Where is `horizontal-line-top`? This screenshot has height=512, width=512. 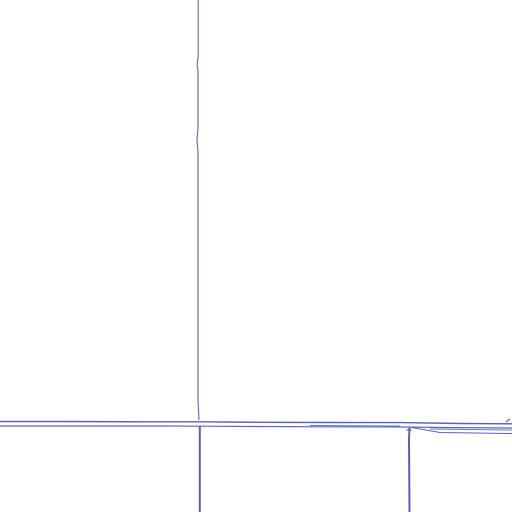
horizontal-line-top is located at coordinates (256, 422).